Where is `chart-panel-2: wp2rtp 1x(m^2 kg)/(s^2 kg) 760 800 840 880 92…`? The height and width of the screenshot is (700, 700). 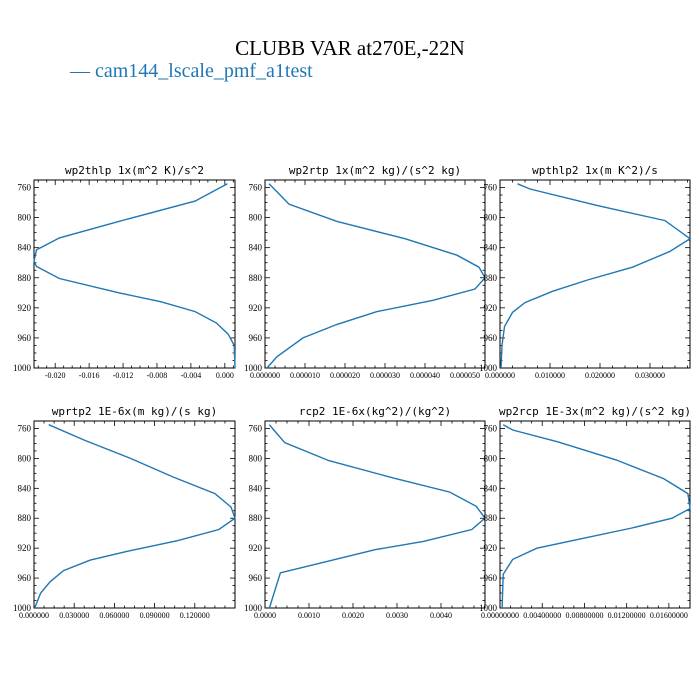
chart-panel-2: wp2rtp 1x(m^2 kg)/(s^2 kg) 760 800 840 880 92… is located at coordinates (365, 272).